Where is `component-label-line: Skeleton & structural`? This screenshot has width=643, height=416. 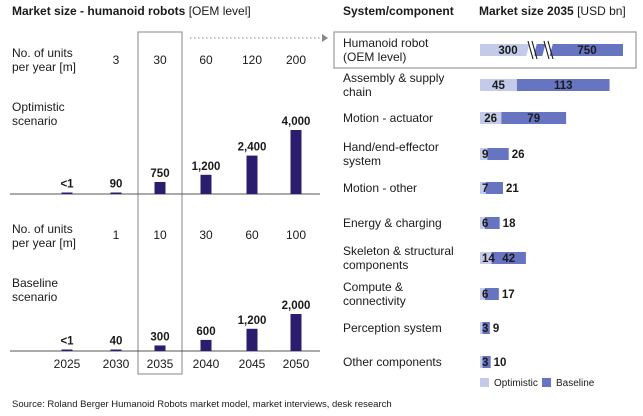 component-label-line: Skeleton & structural is located at coordinates (398, 251).